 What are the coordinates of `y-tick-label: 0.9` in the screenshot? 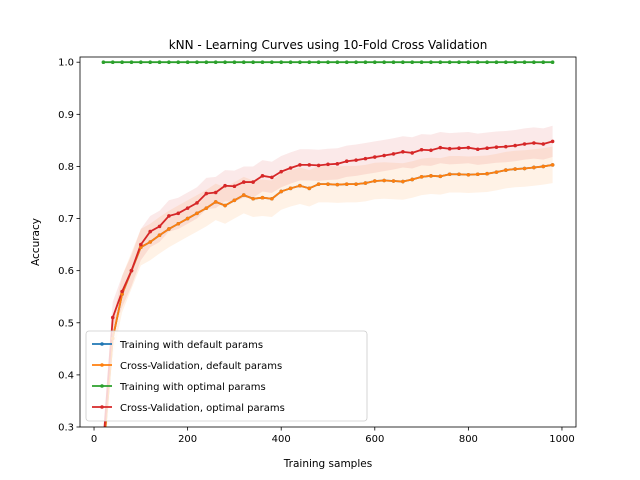 It's located at (66, 115).